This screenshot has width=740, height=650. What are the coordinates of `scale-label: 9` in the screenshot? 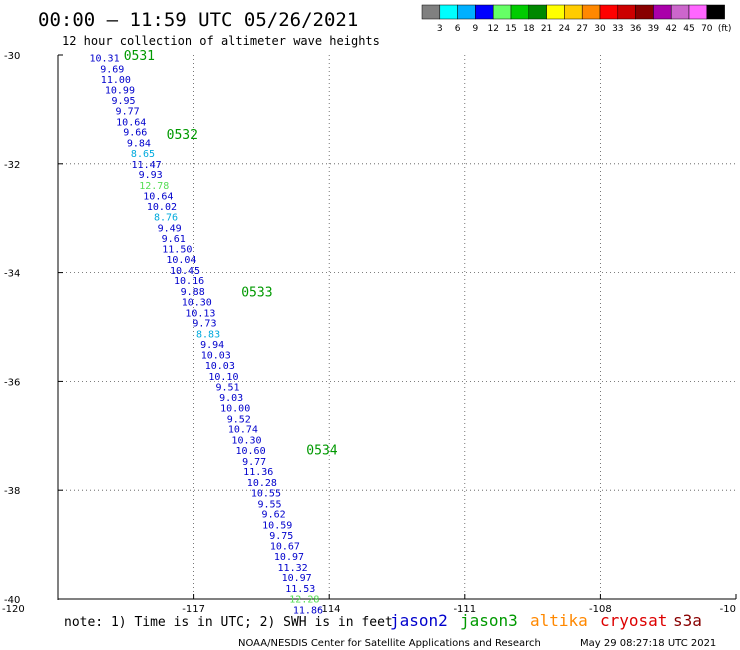 It's located at (476, 29).